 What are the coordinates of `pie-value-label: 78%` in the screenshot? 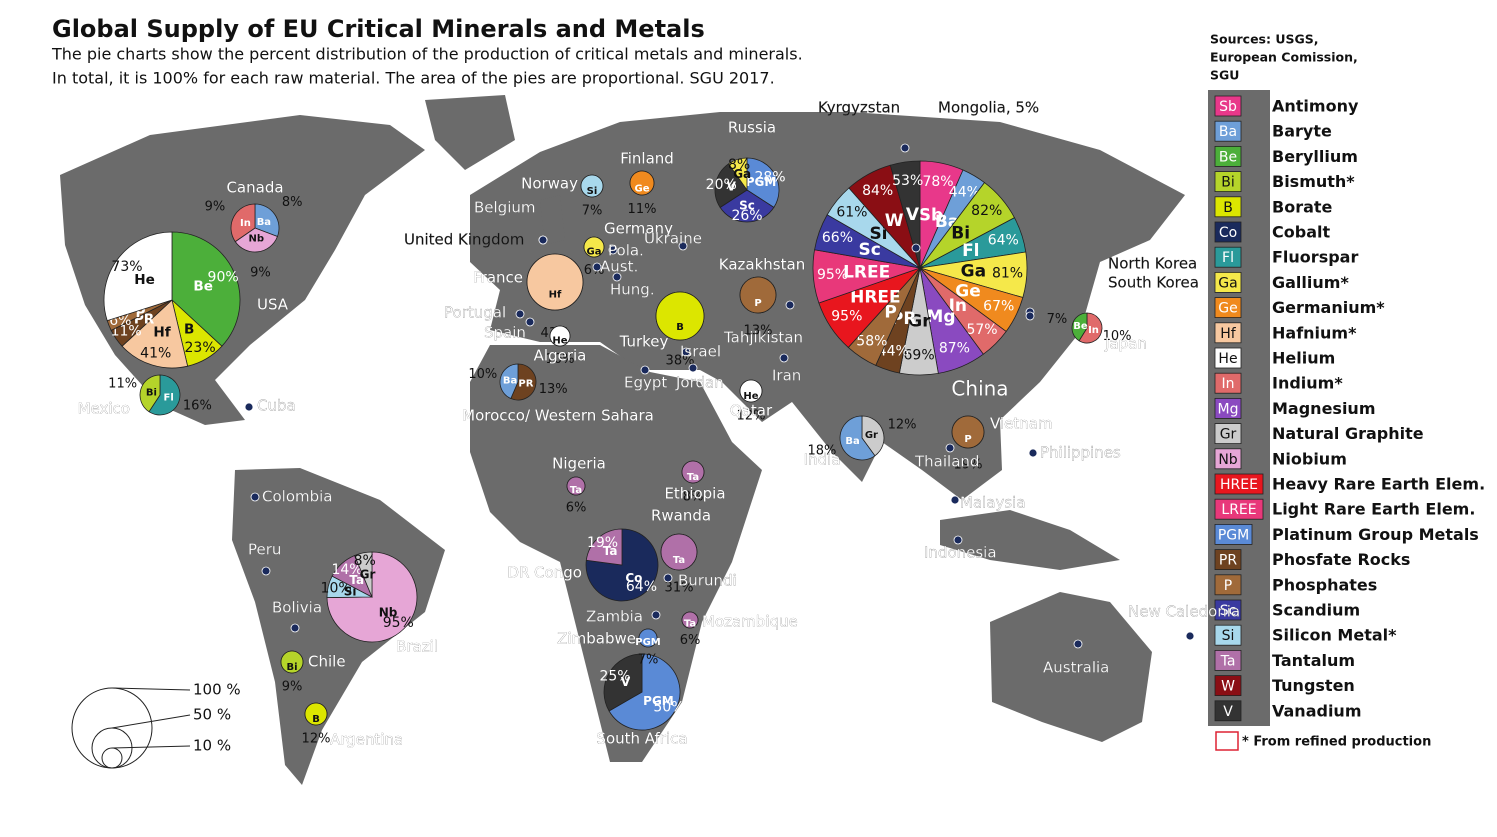 It's located at (937, 182).